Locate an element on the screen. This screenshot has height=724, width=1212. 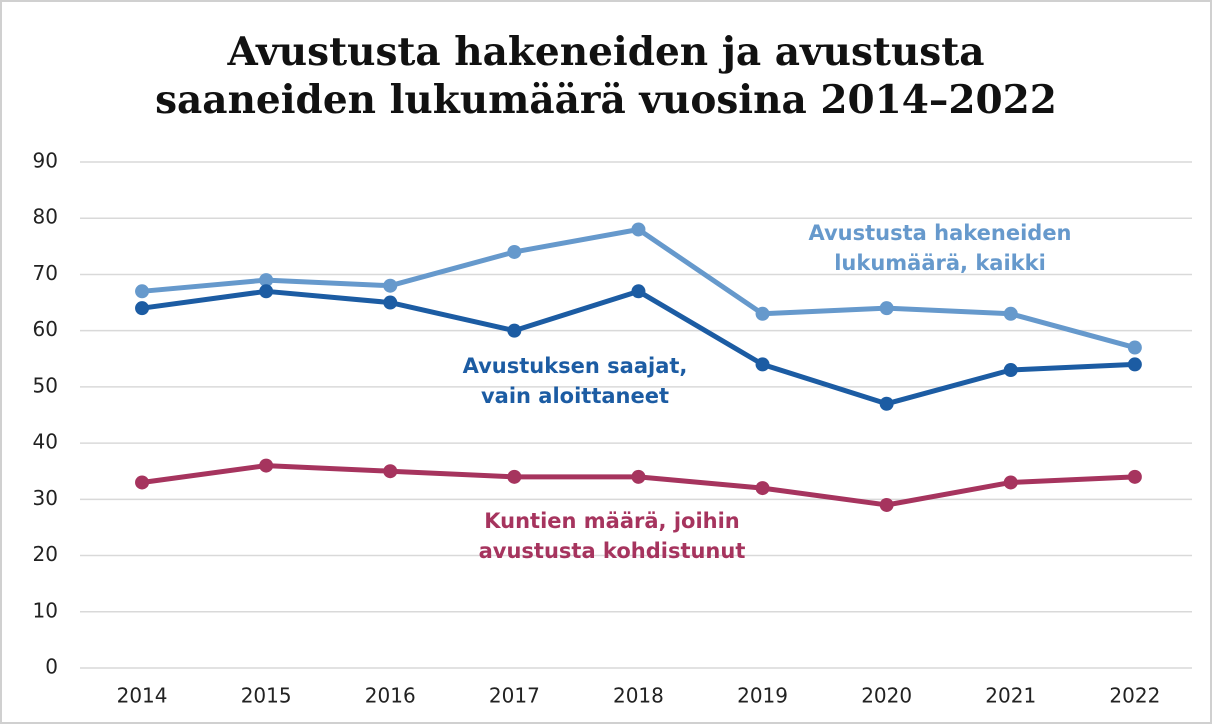
x-tick-label: 2014 is located at coordinates (142, 696).